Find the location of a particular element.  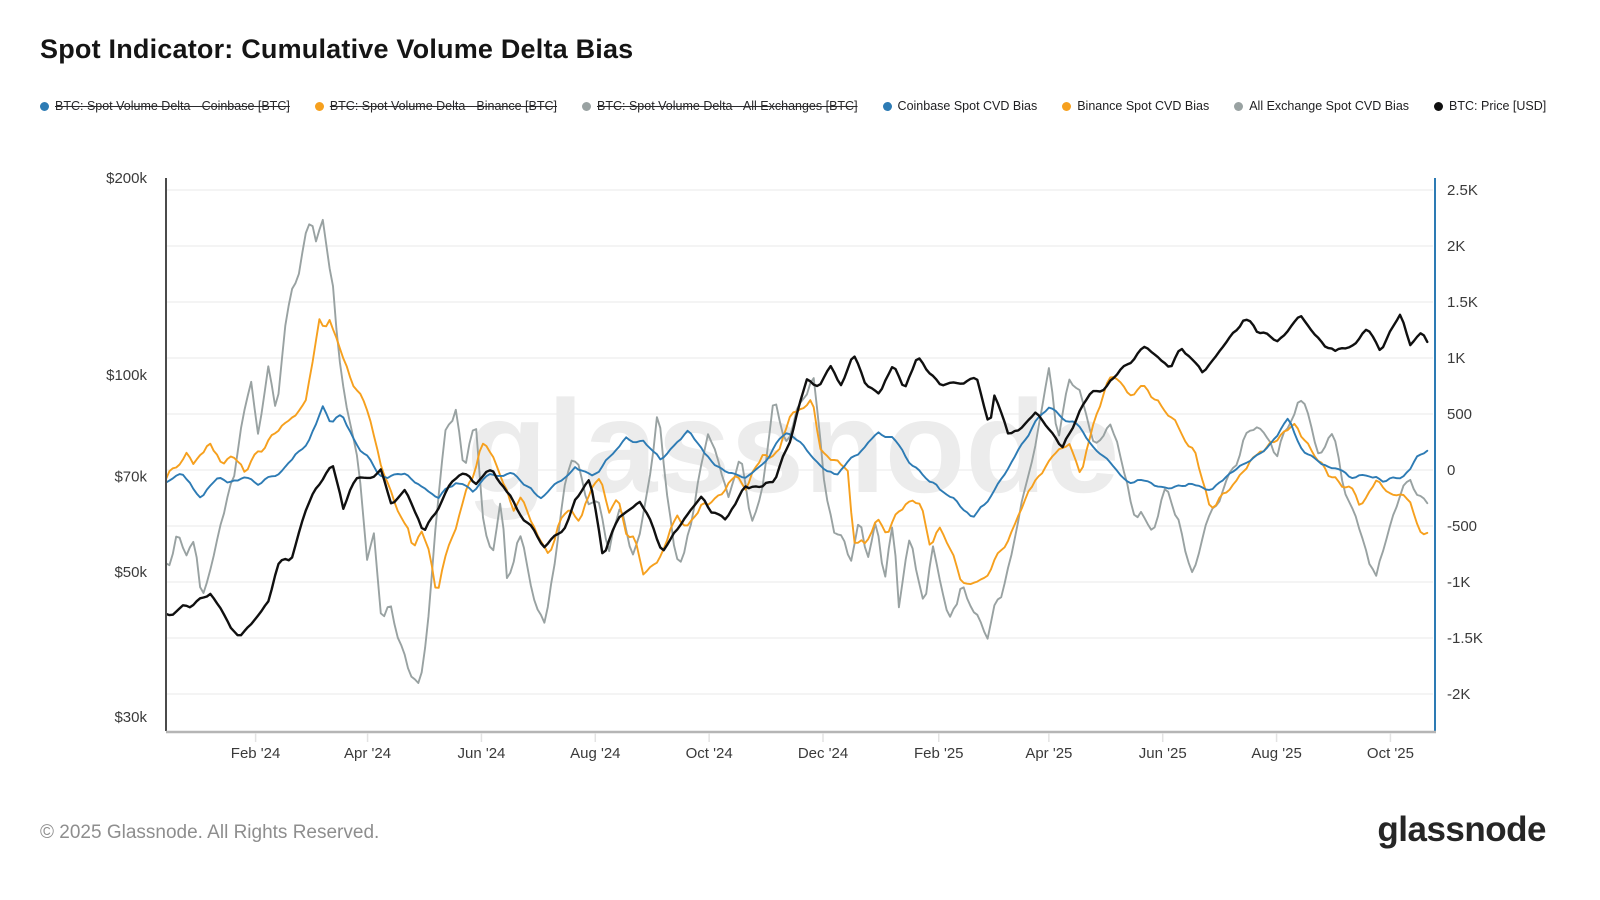

y-axis-right-tick-label: -1.5K is located at coordinates (1465, 638).